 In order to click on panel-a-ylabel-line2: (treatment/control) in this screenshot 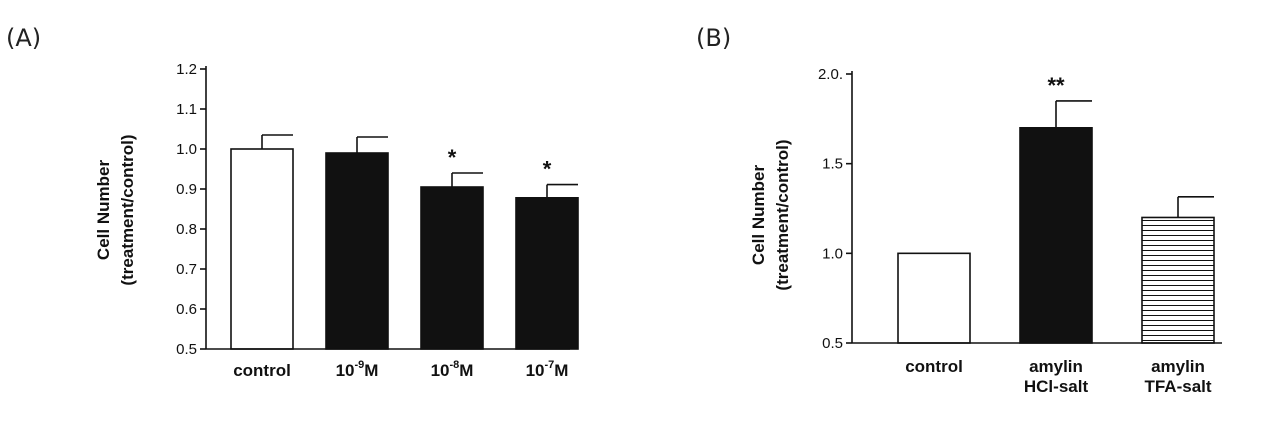, I will do `click(127, 209)`.